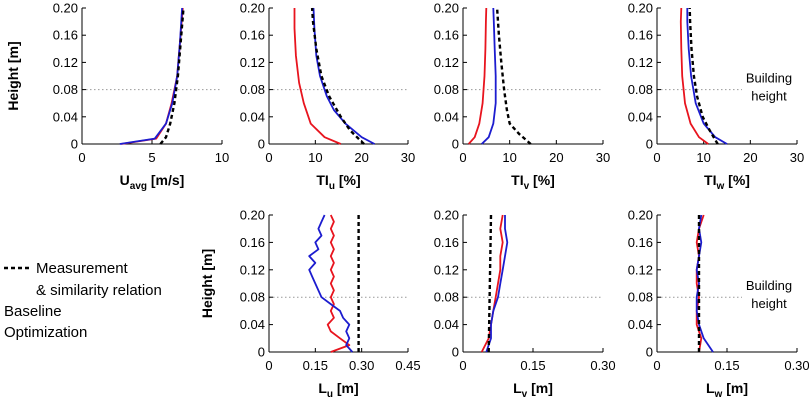  What do you see at coordinates (727, 182) in the screenshot?
I see `x-axis-label: TIw [%]` at bounding box center [727, 182].